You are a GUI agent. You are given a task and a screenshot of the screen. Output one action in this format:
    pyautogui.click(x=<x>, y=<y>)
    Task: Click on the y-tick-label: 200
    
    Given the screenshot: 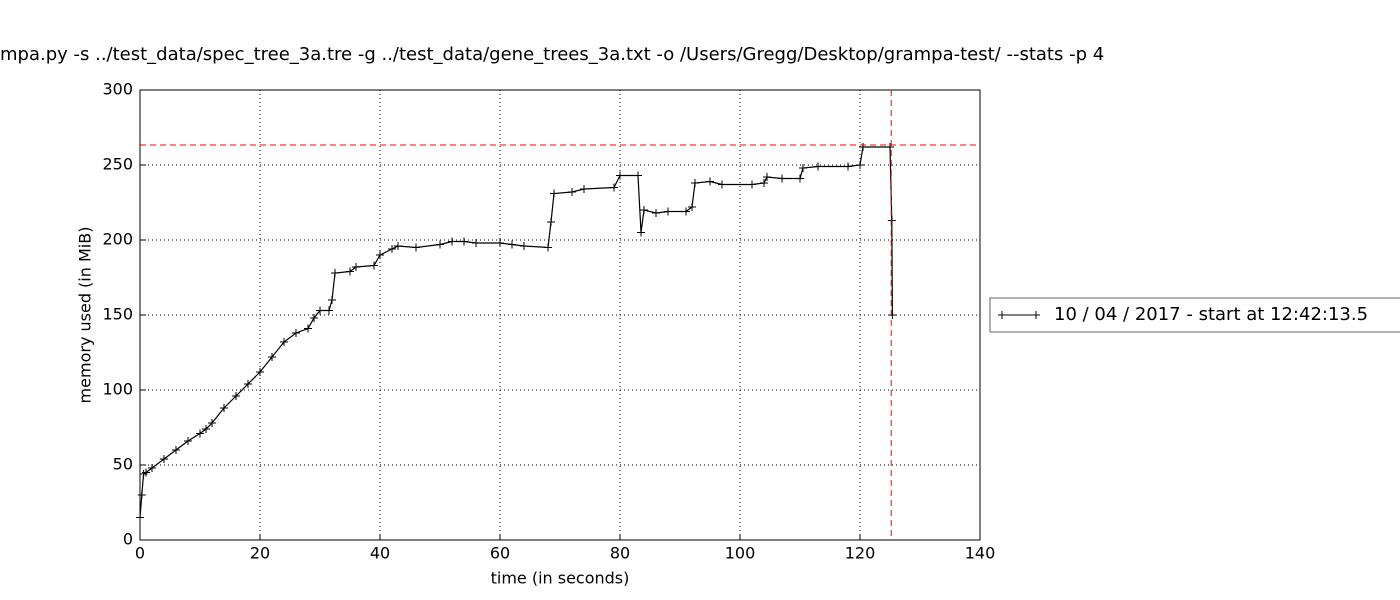 What is the action you would take?
    pyautogui.click(x=117, y=239)
    